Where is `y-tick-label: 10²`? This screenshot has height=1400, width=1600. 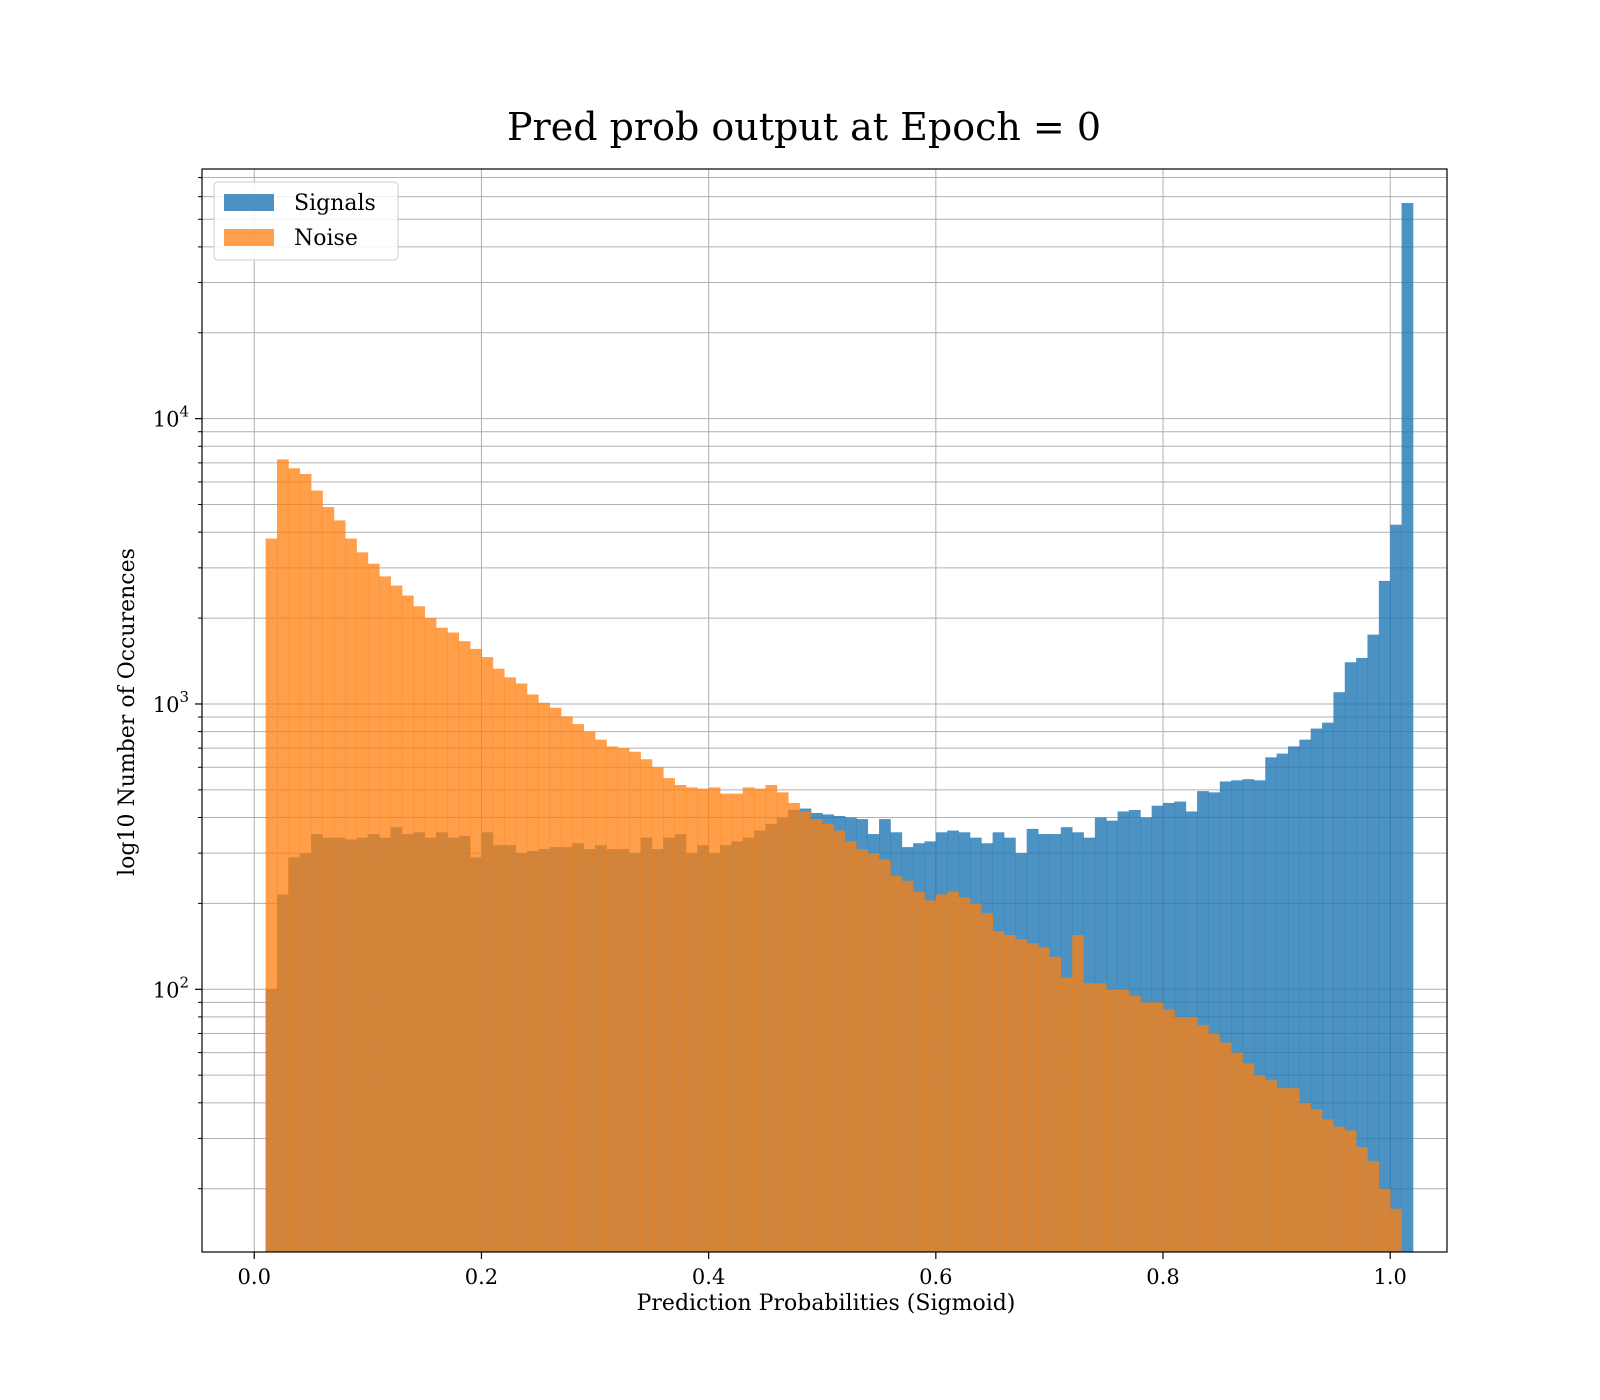 y-tick-label: 10² is located at coordinates (171, 987).